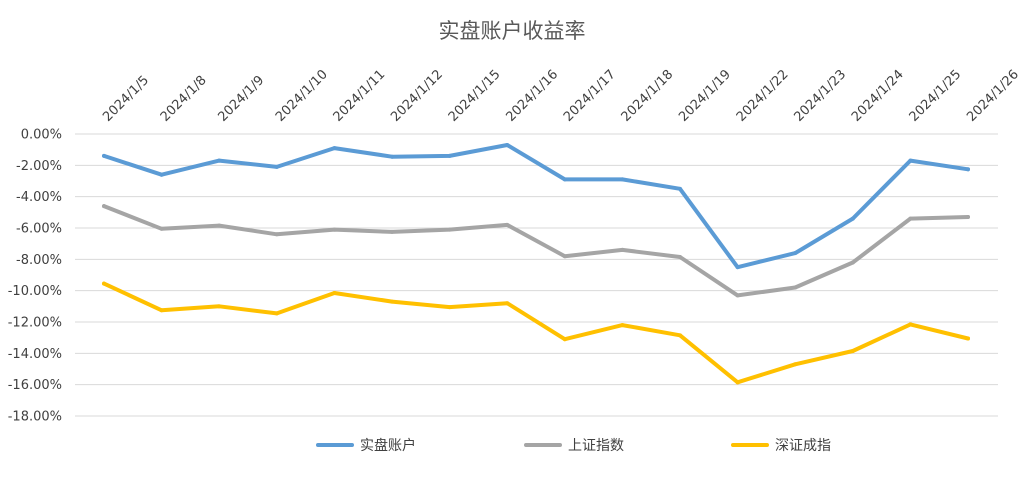 This screenshot has height=481, width=1024. I want to click on legend-label: 深证成指, so click(803, 446).